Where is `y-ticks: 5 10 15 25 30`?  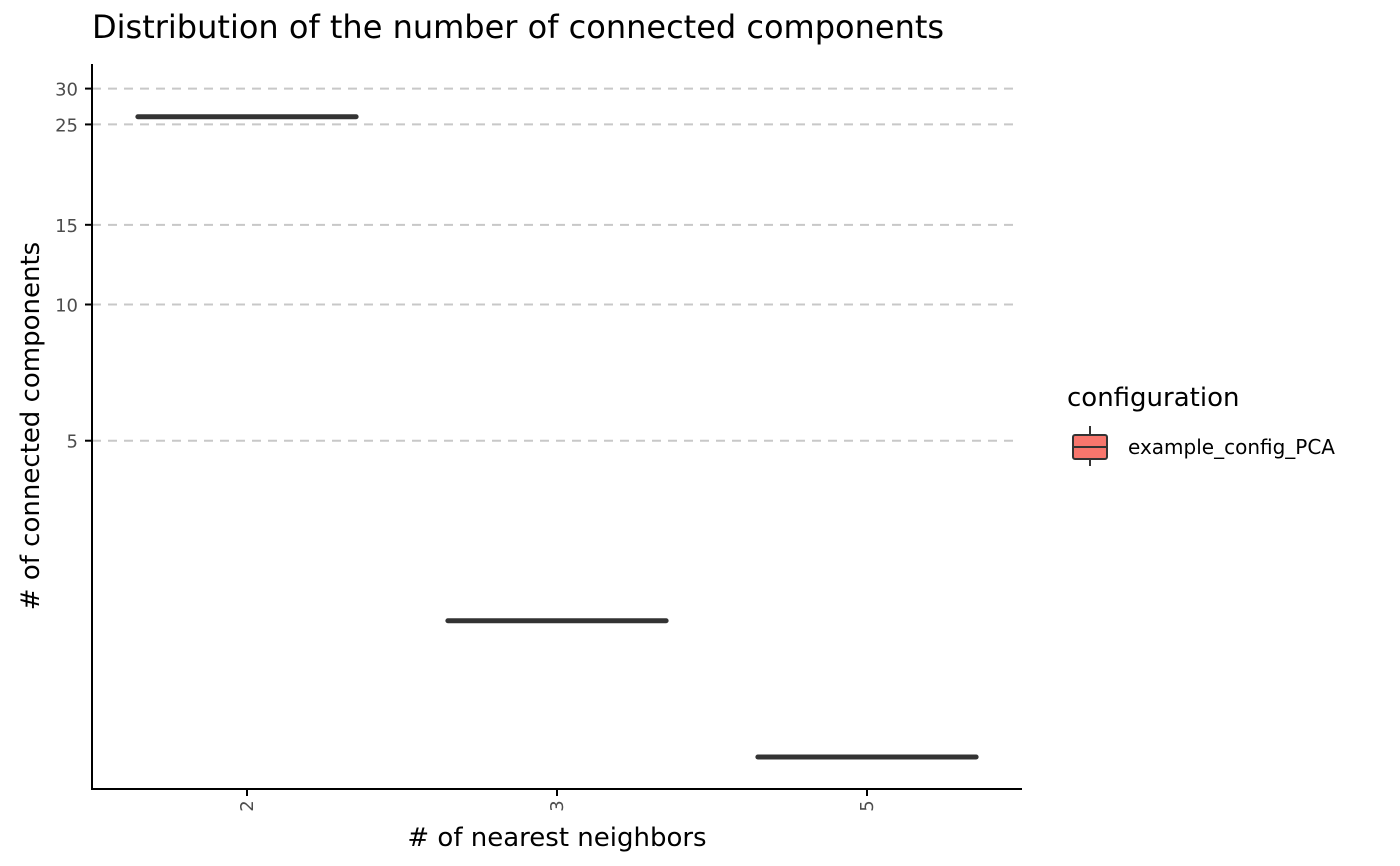 y-ticks: 5 10 15 25 30 is located at coordinates (73, 266).